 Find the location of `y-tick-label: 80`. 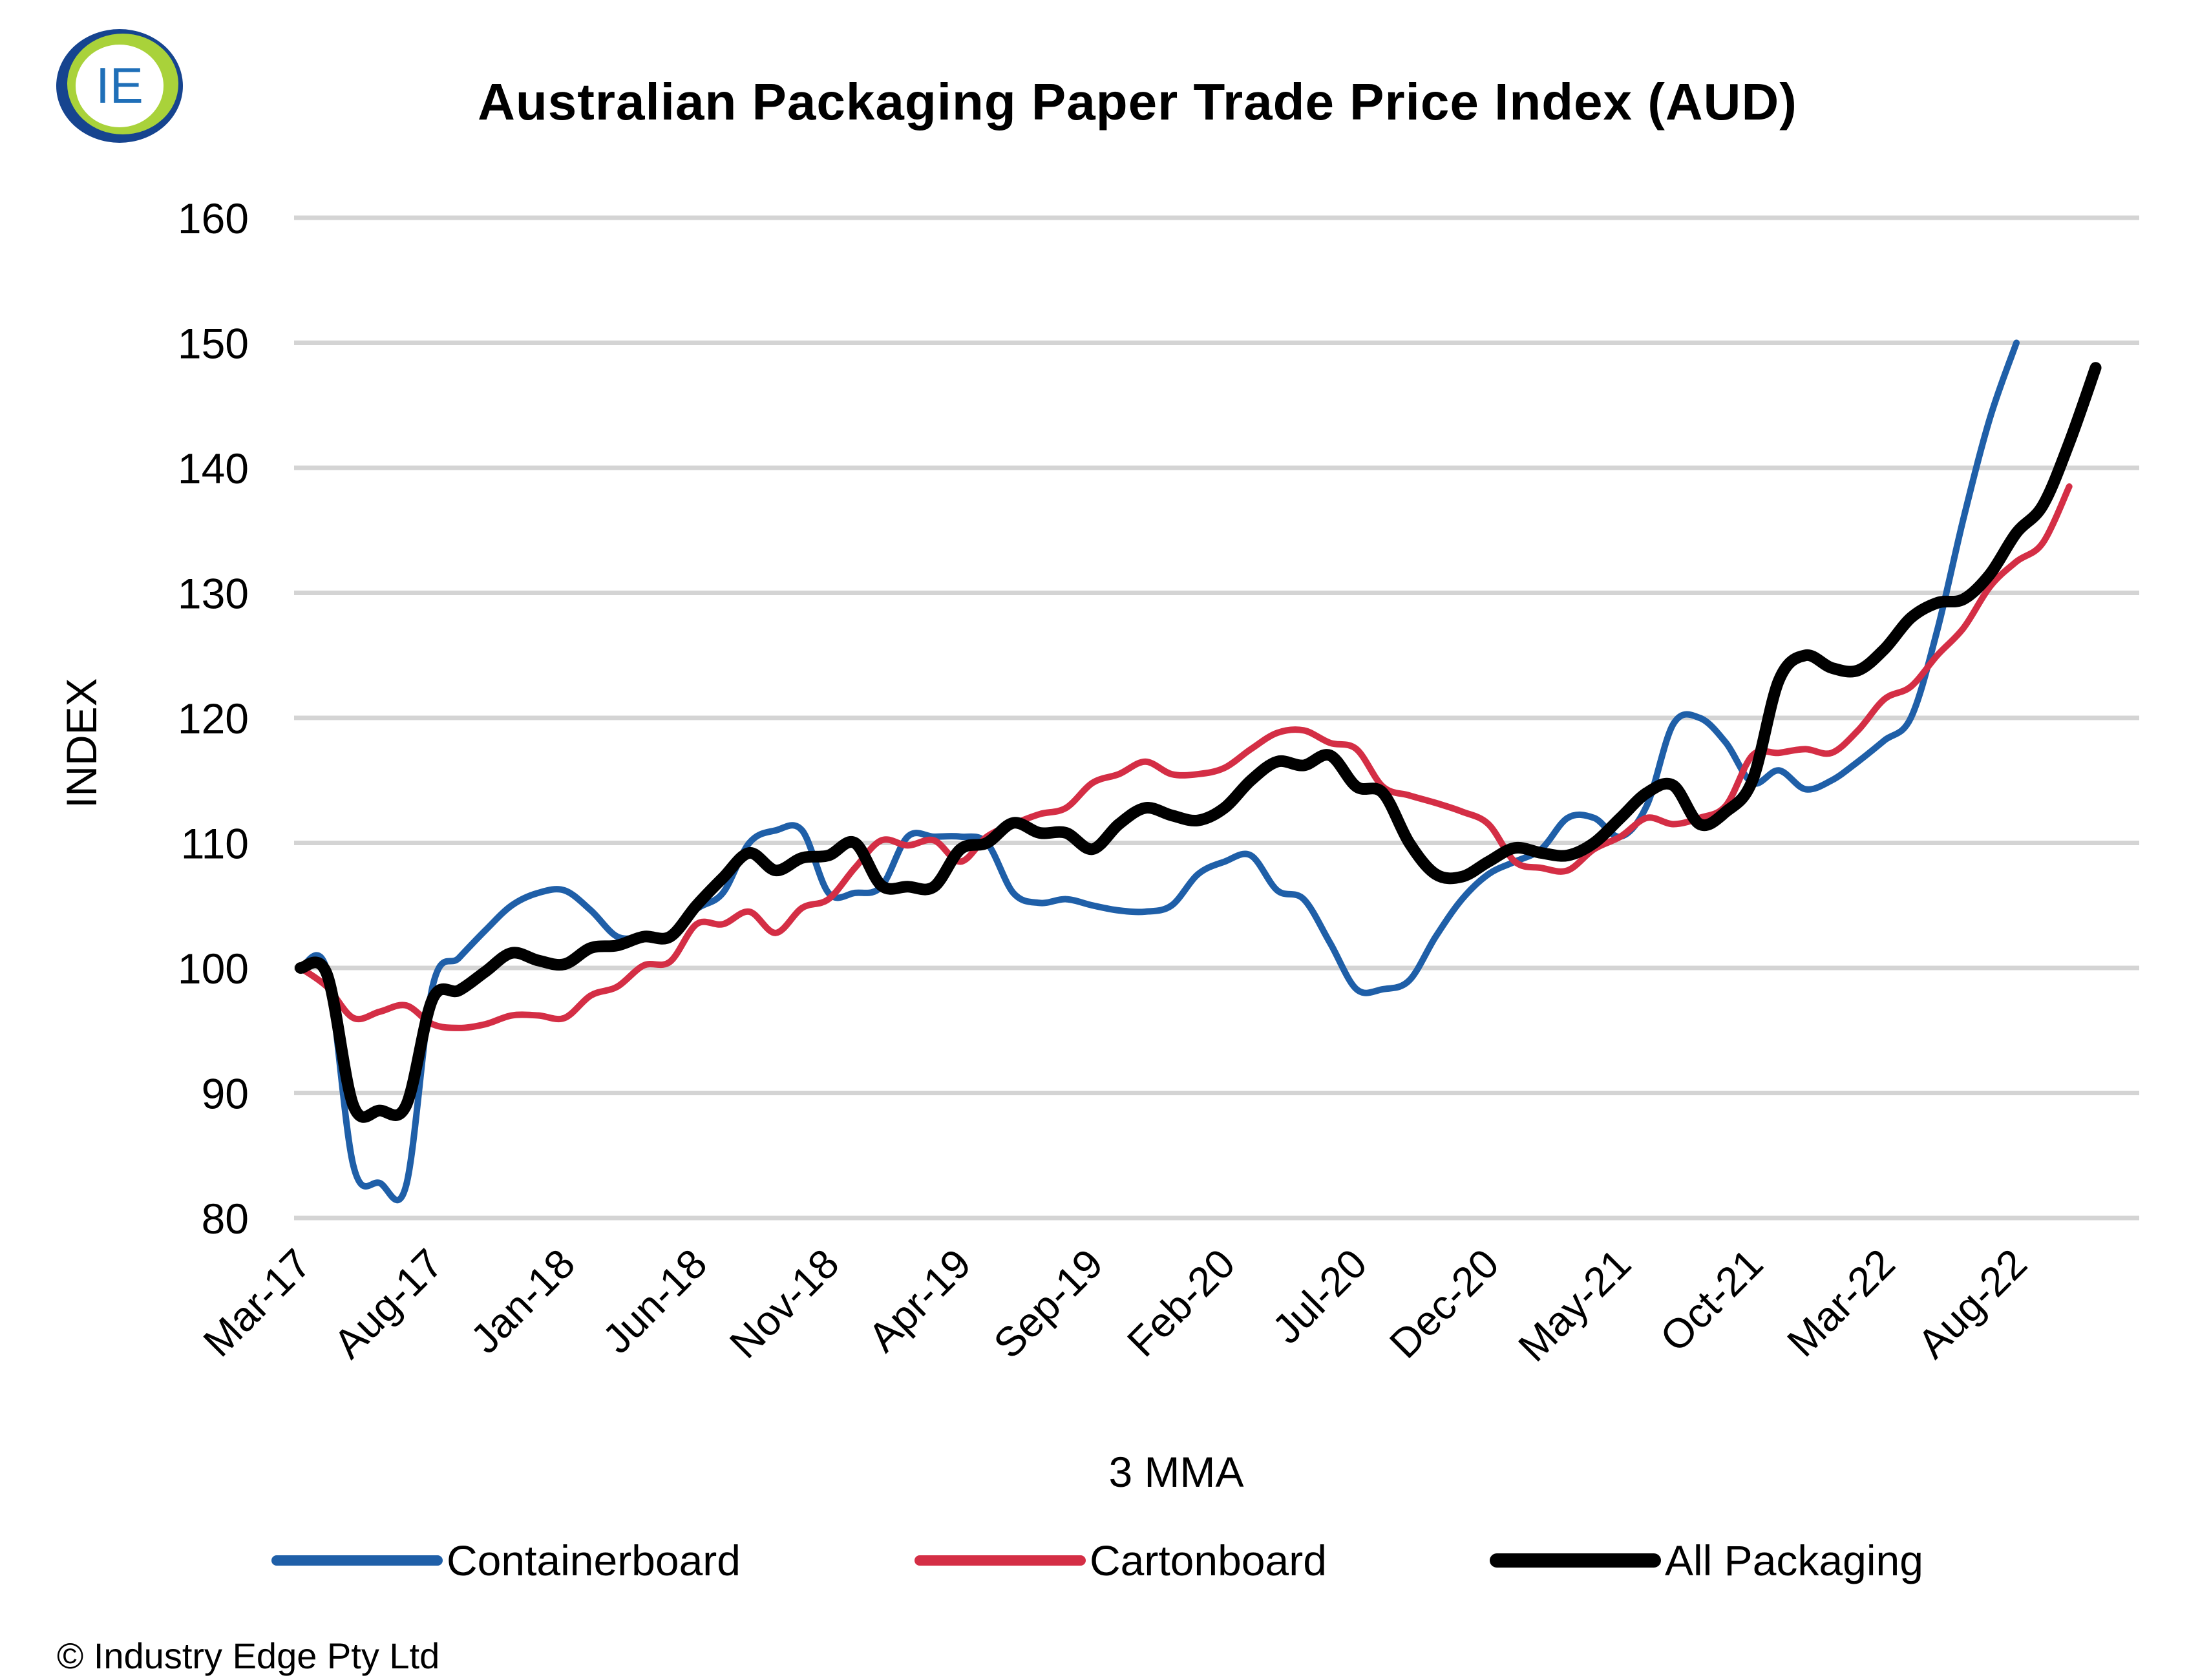

y-tick-label: 80 is located at coordinates (225, 1219).